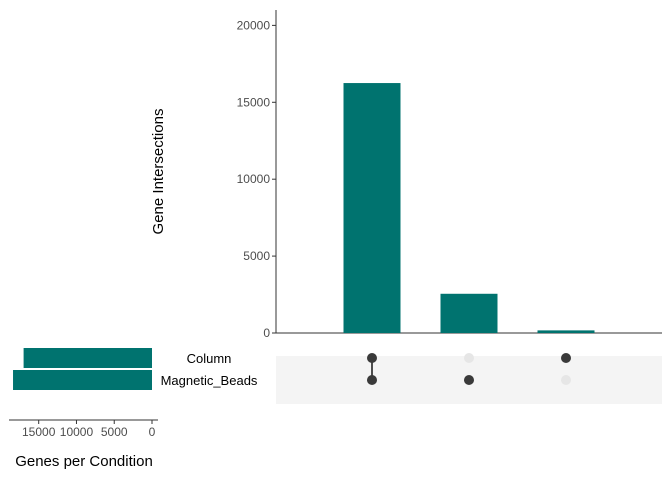 The image size is (672, 480). What do you see at coordinates (83, 369) in the screenshot?
I see `set-size-bars` at bounding box center [83, 369].